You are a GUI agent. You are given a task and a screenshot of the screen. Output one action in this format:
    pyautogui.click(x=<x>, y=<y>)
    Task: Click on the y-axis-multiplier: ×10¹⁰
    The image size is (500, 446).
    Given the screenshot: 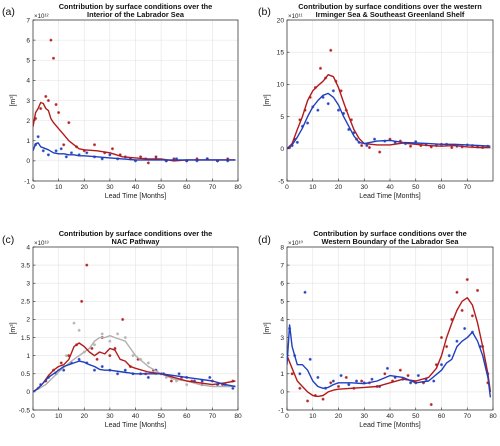 What is the action you would take?
    pyautogui.click(x=296, y=243)
    